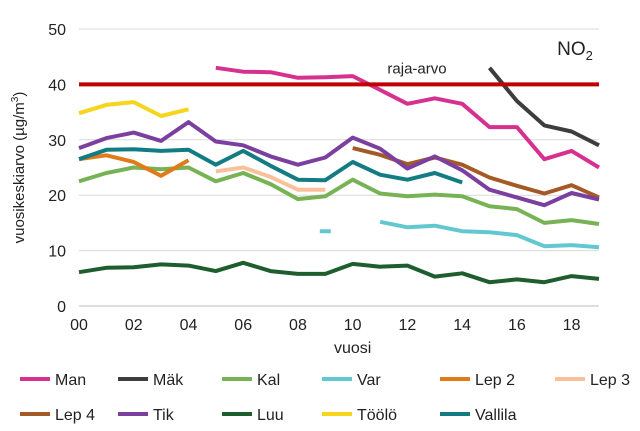 The width and height of the screenshot is (640, 431). What do you see at coordinates (243, 325) in the screenshot?
I see `x-tick-label: 06` at bounding box center [243, 325].